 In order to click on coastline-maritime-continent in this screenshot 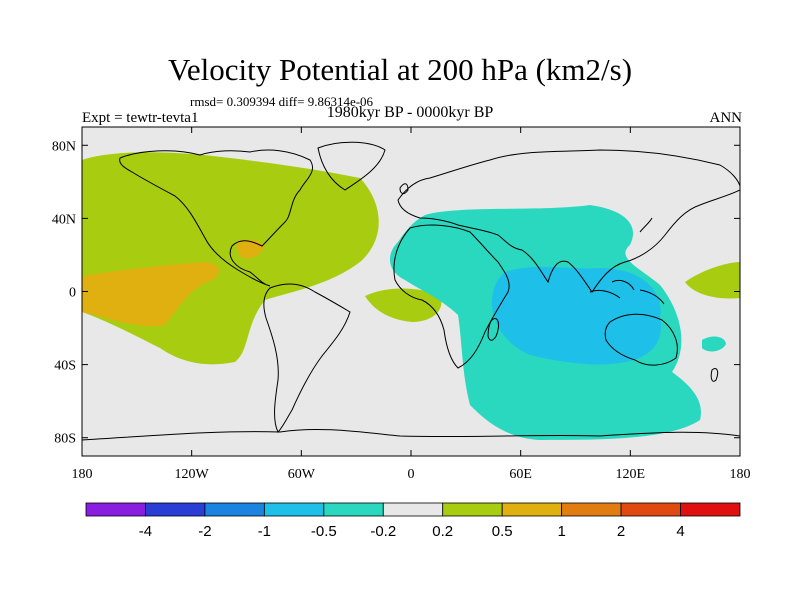, I will do `click(627, 292)`.